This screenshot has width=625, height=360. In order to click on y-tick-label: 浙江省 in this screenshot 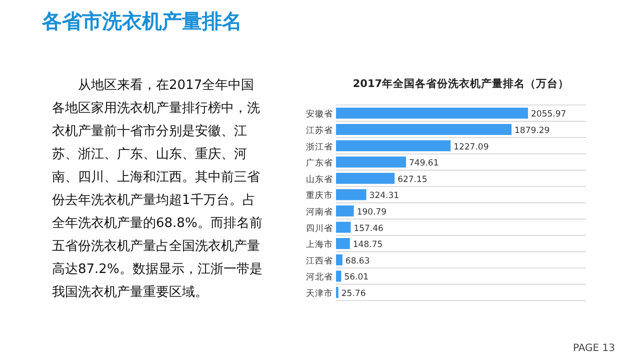, I will do `click(319, 146)`.